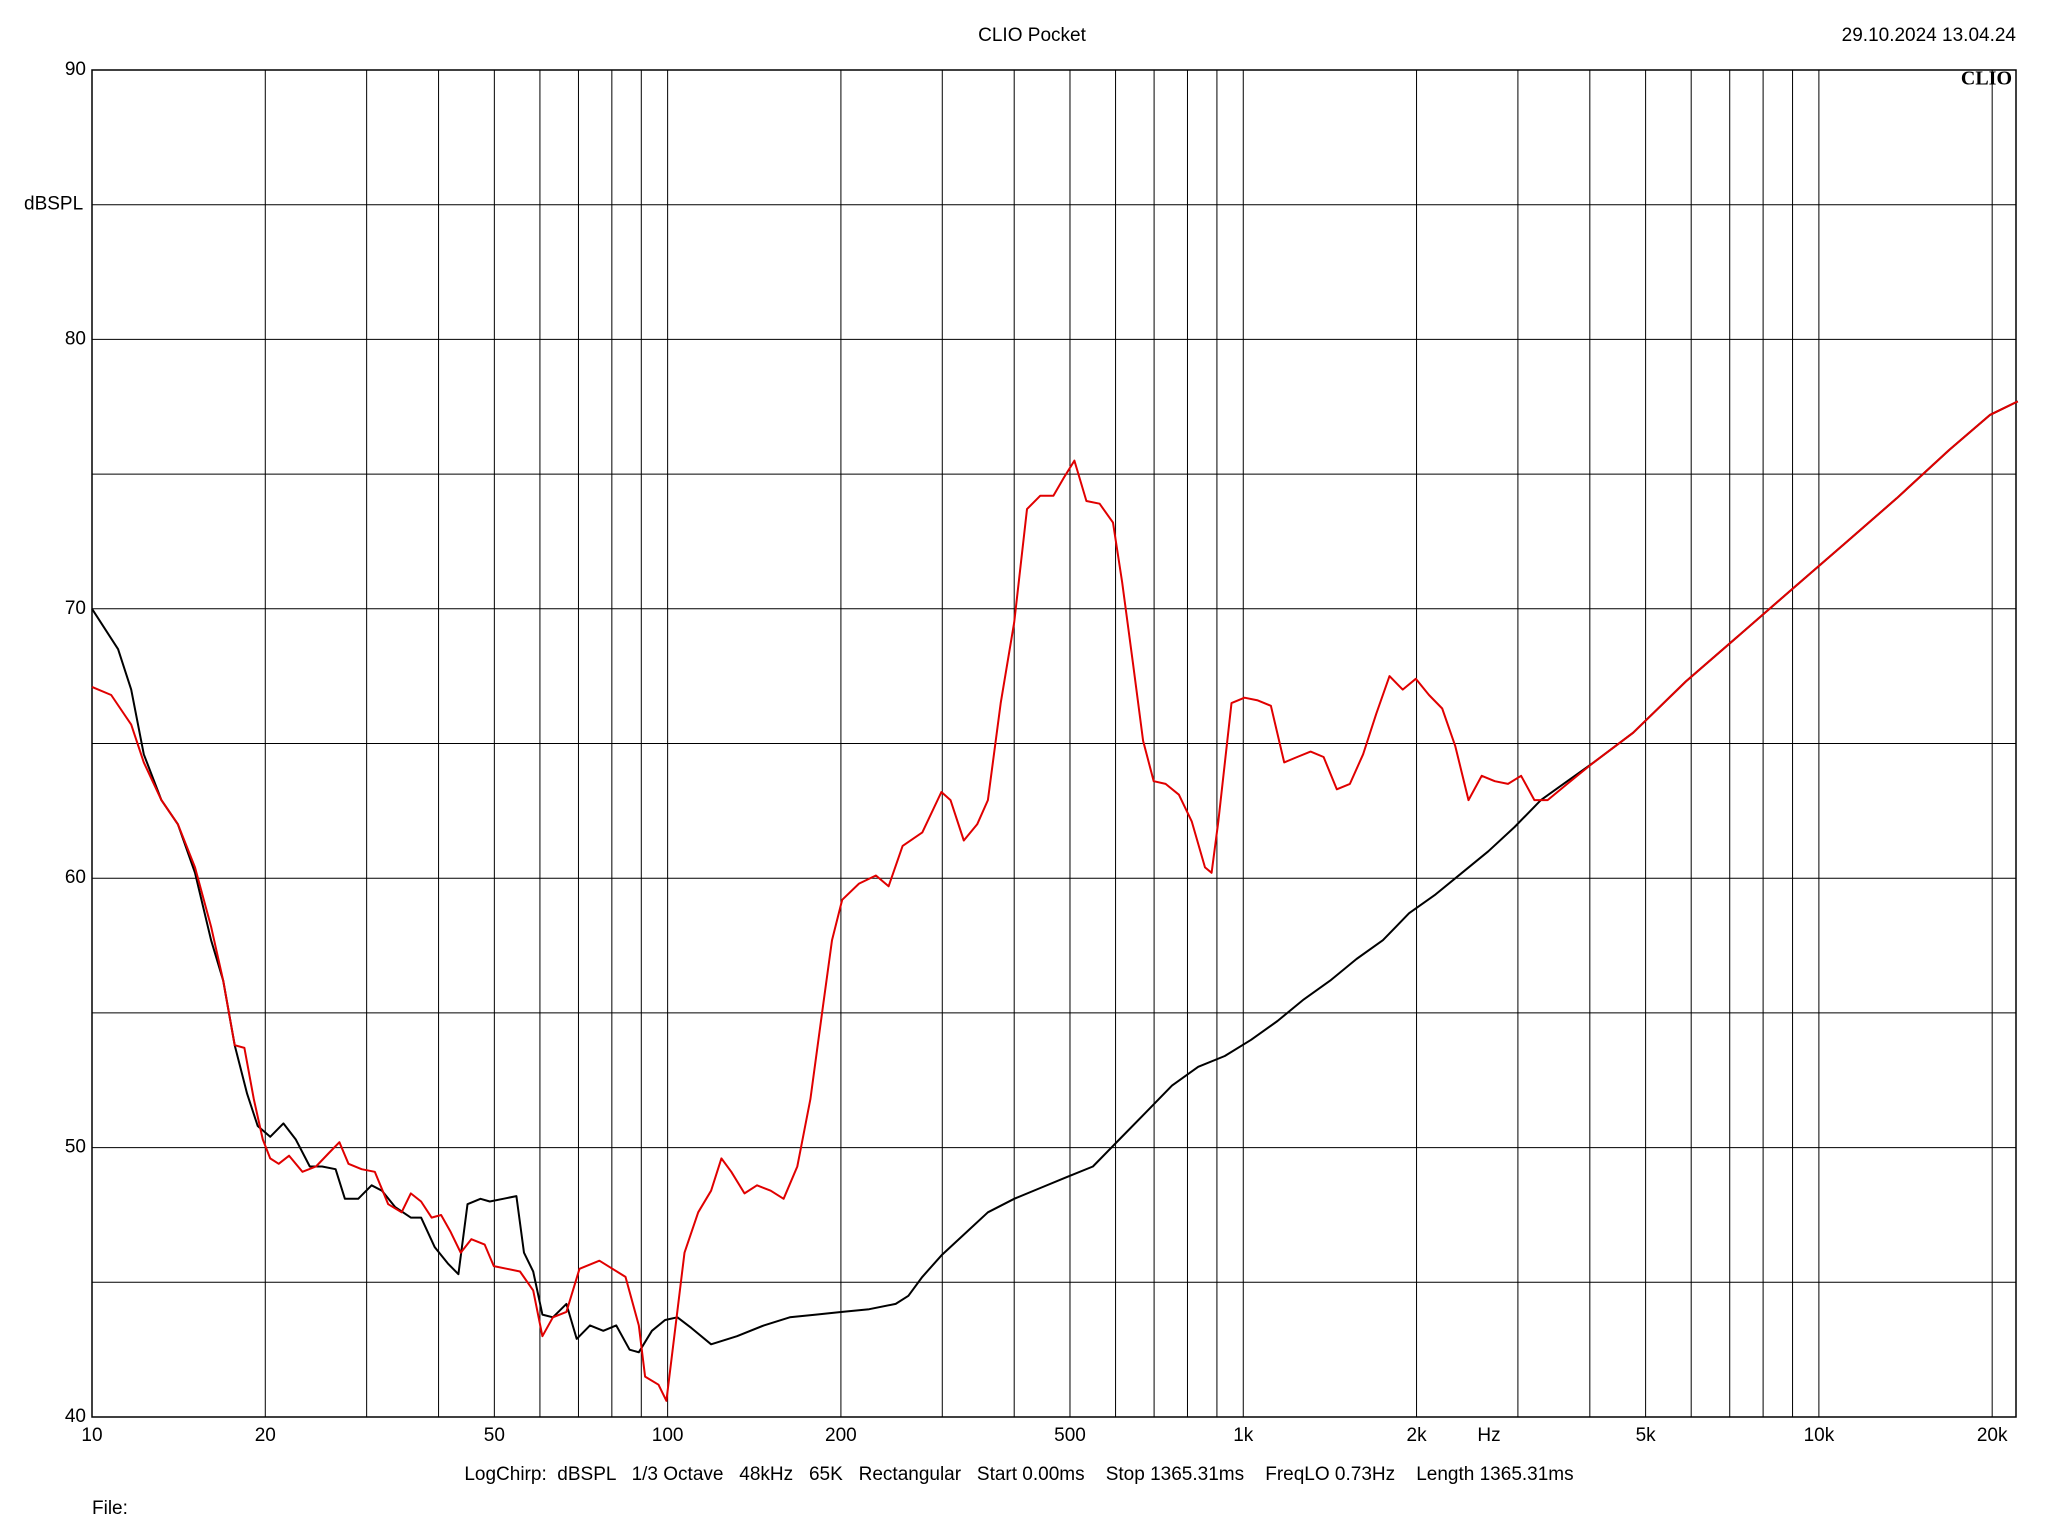  Describe the element at coordinates (75, 69) in the screenshot. I see `y-tick-label: 90` at that location.